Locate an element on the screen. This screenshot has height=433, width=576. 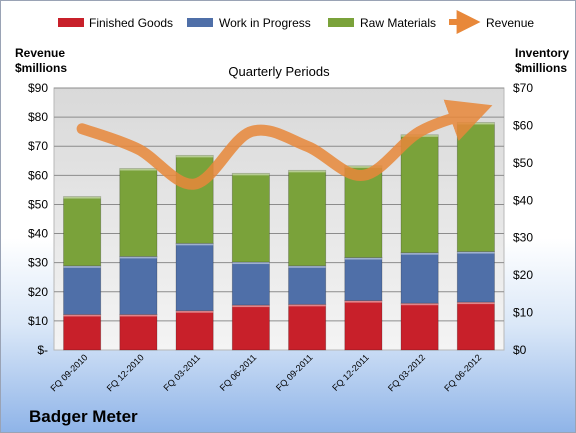
legend-item-revenue: Revenue is located at coordinates (491, 22).